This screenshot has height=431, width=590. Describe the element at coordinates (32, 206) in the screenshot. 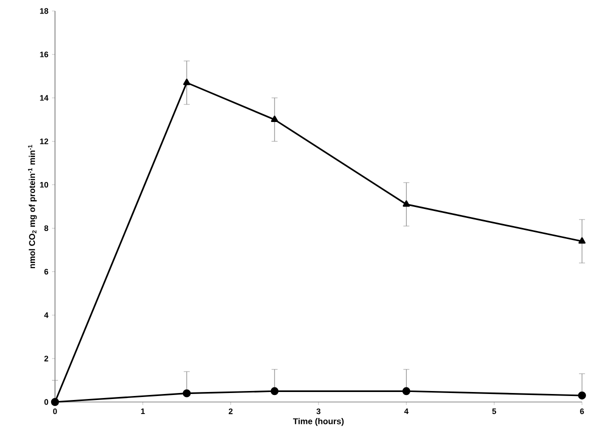

I see `y-axis-title: nmol CO$_{2}$ mg of protein$^{-1}$ min$^{-1}$` at that location.